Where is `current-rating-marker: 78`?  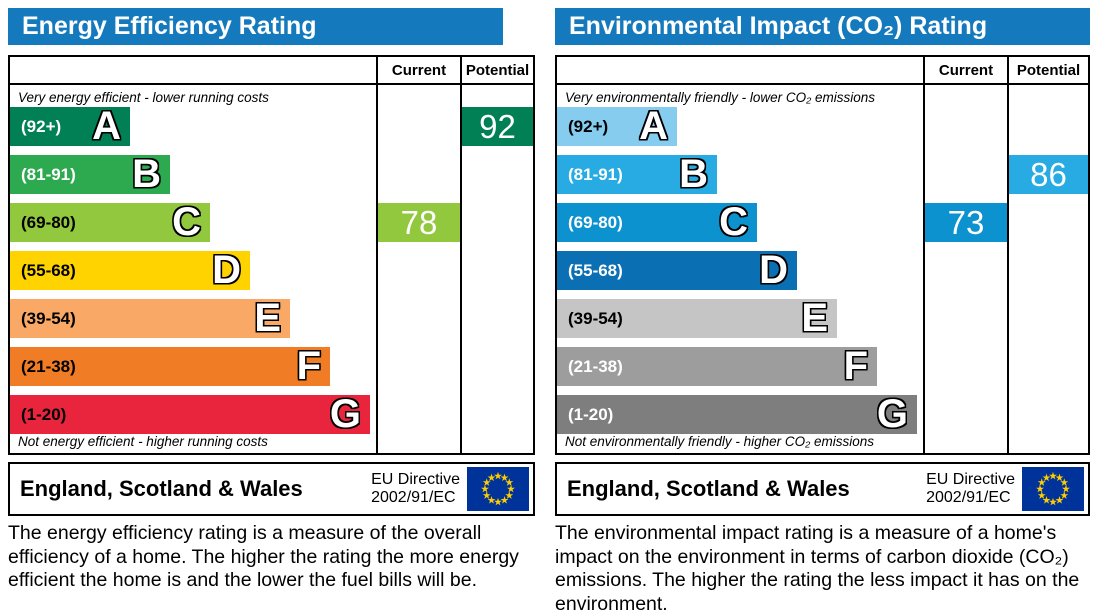 current-rating-marker: 78 is located at coordinates (419, 222).